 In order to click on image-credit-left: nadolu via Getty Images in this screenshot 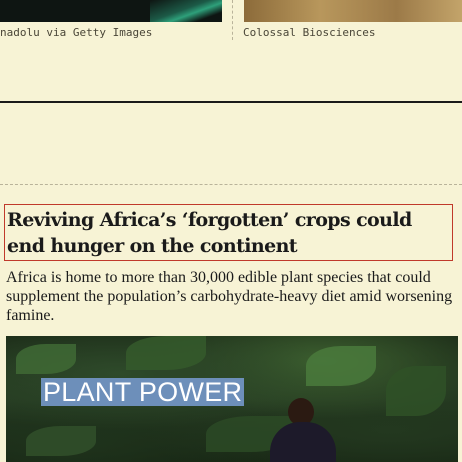, I will do `click(111, 32)`.